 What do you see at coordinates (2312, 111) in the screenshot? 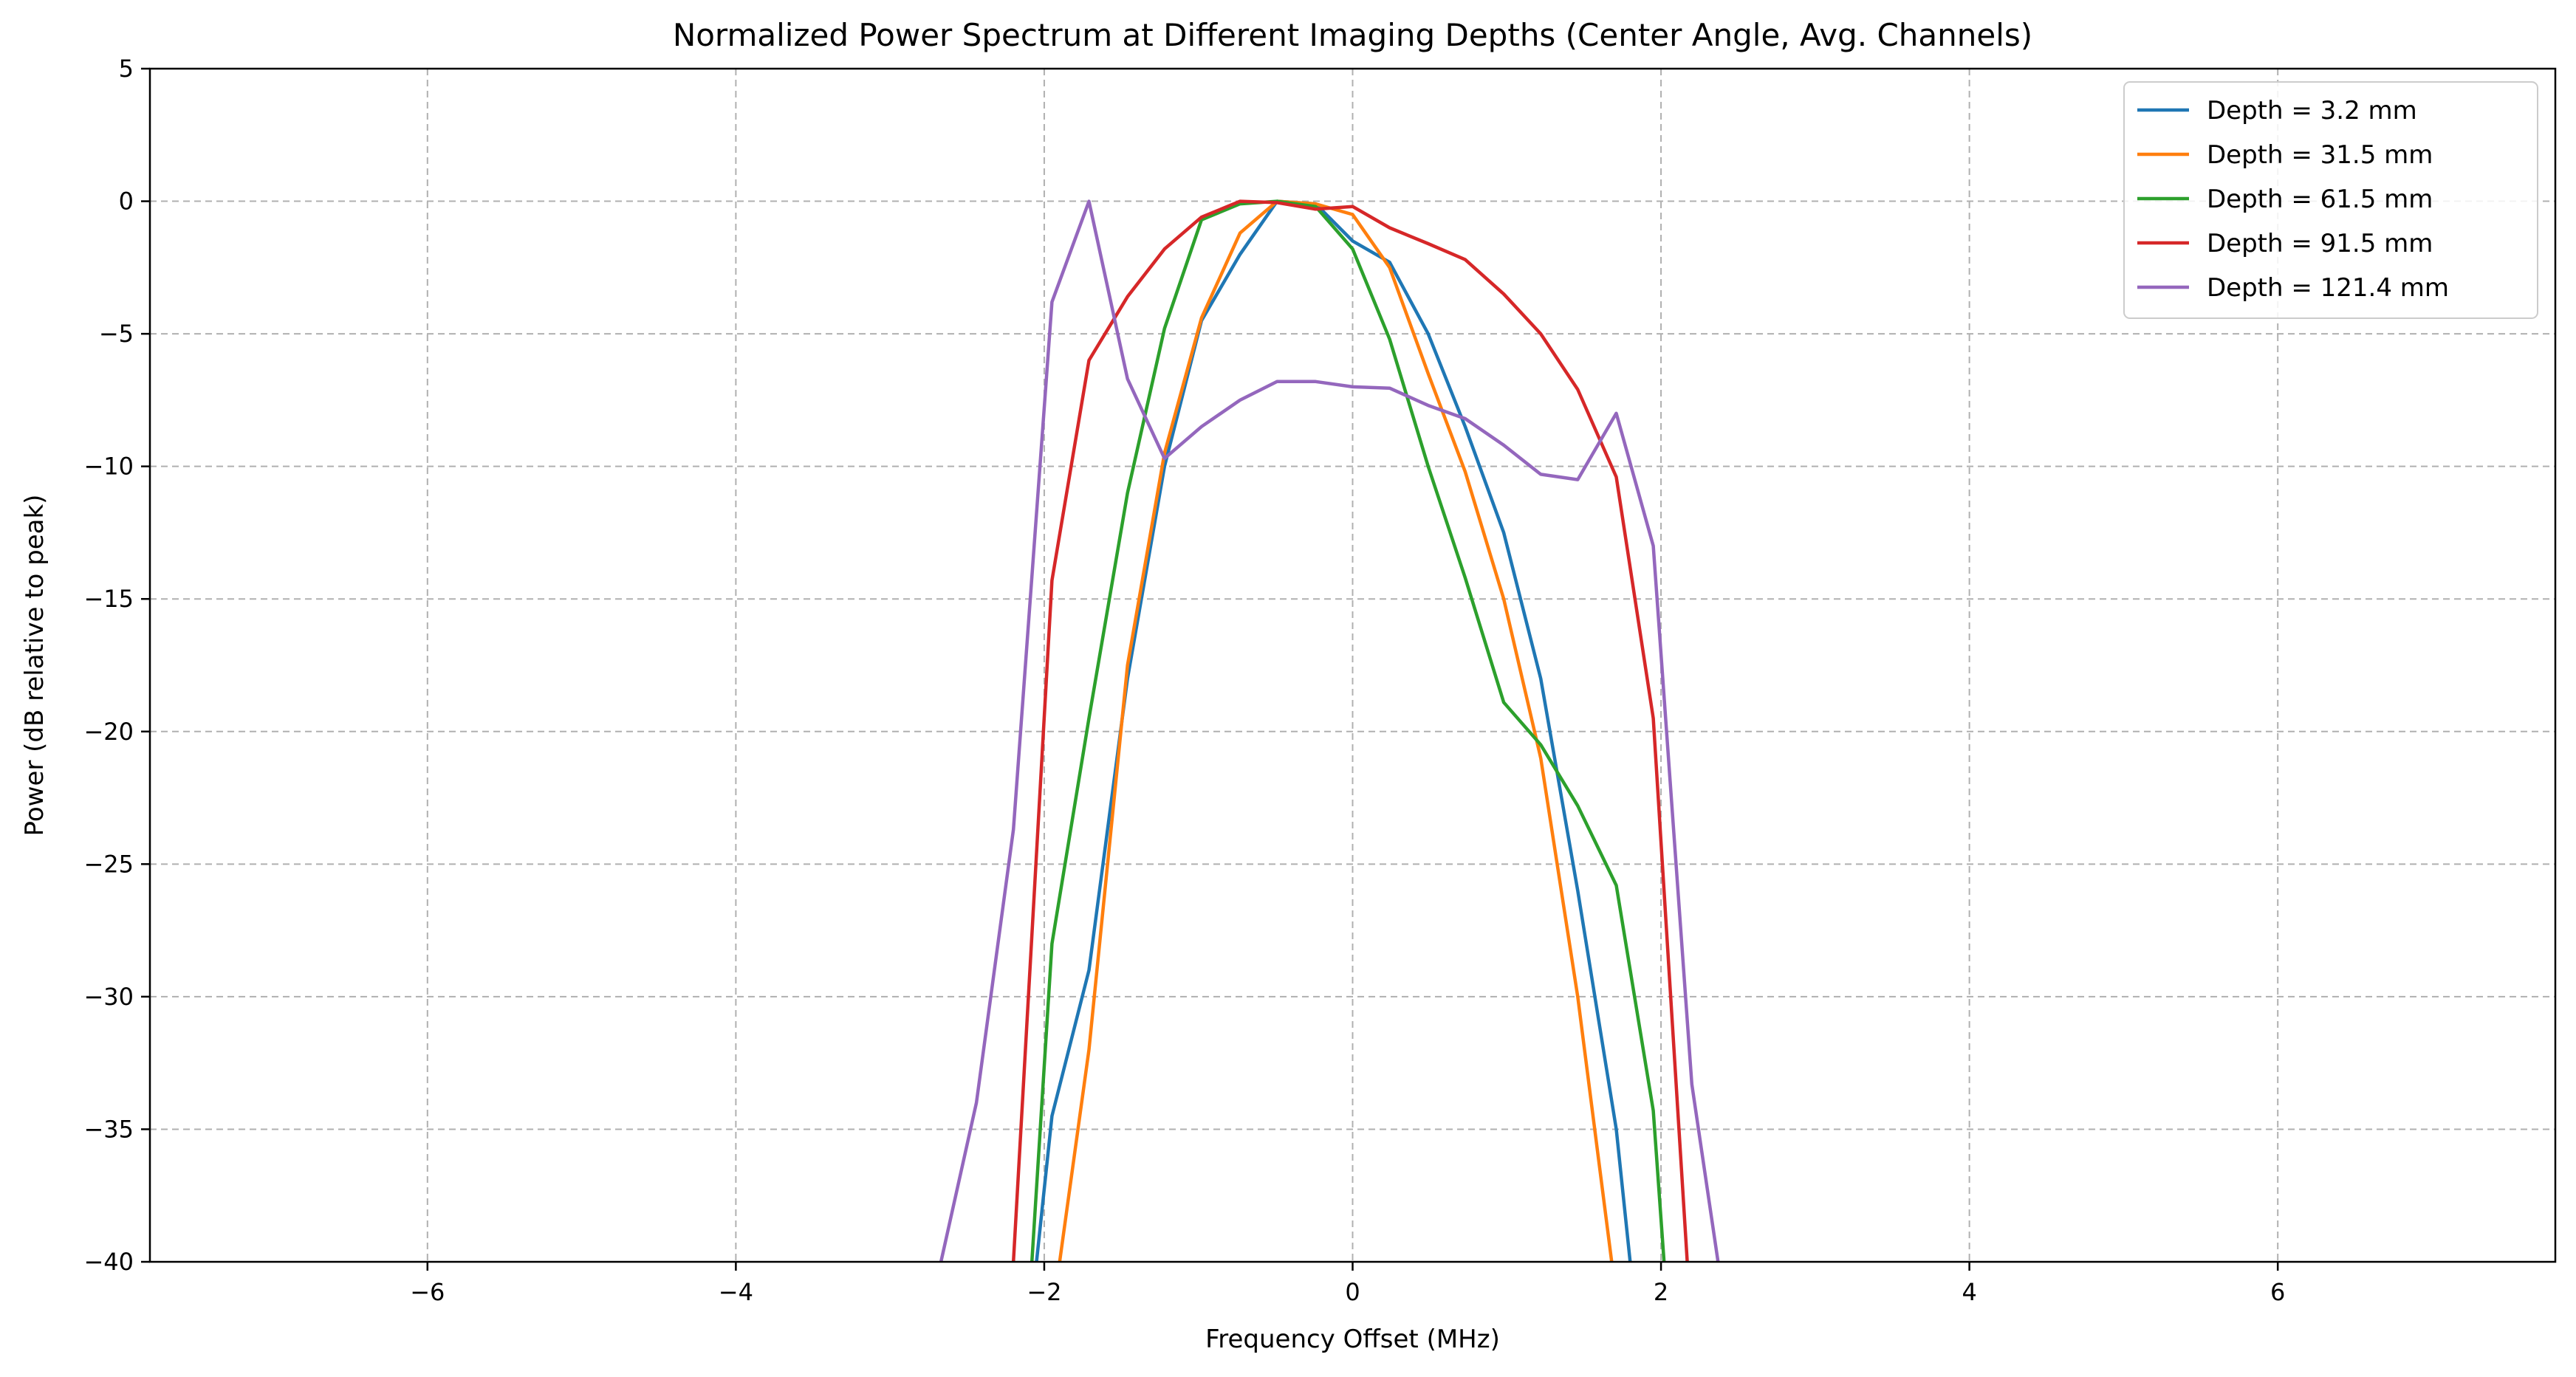
I see `legend-label-1: Depth = 3.2 mm` at bounding box center [2312, 111].